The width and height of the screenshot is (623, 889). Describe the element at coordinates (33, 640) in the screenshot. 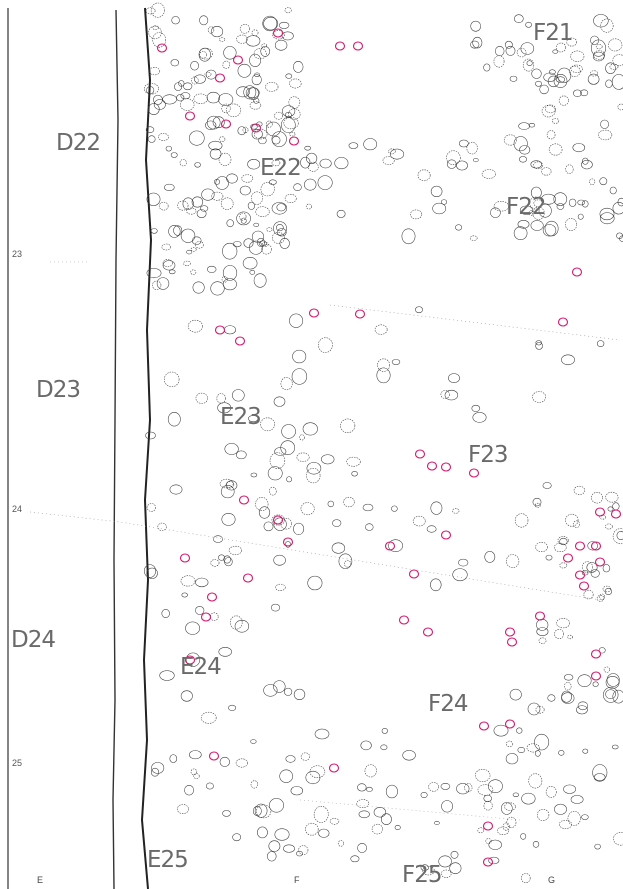

I see `grid-label-d24: D24` at that location.